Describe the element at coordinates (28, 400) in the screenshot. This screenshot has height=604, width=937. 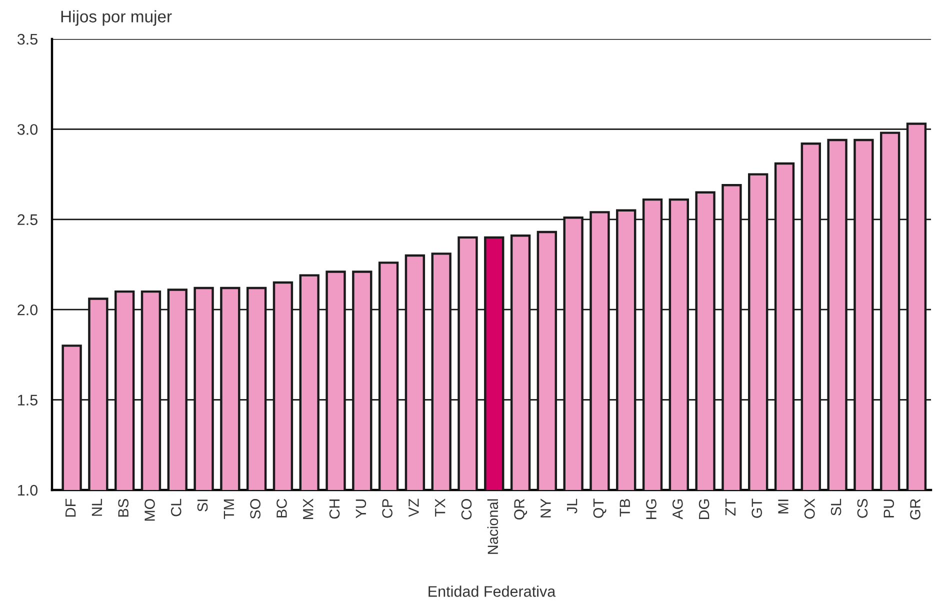
I see `y-tick-label: 1.5` at that location.